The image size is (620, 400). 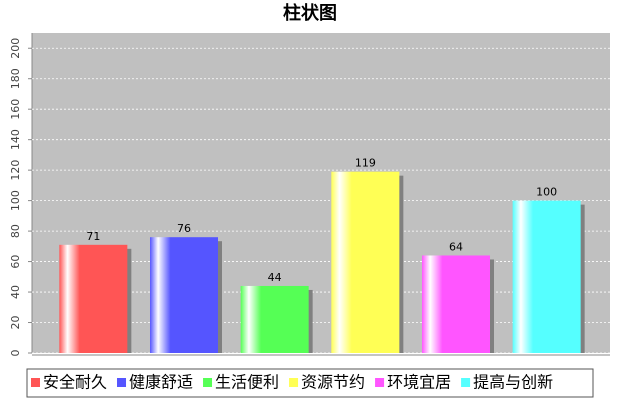 What do you see at coordinates (275, 277) in the screenshot?
I see `value-label: 44` at bounding box center [275, 277].